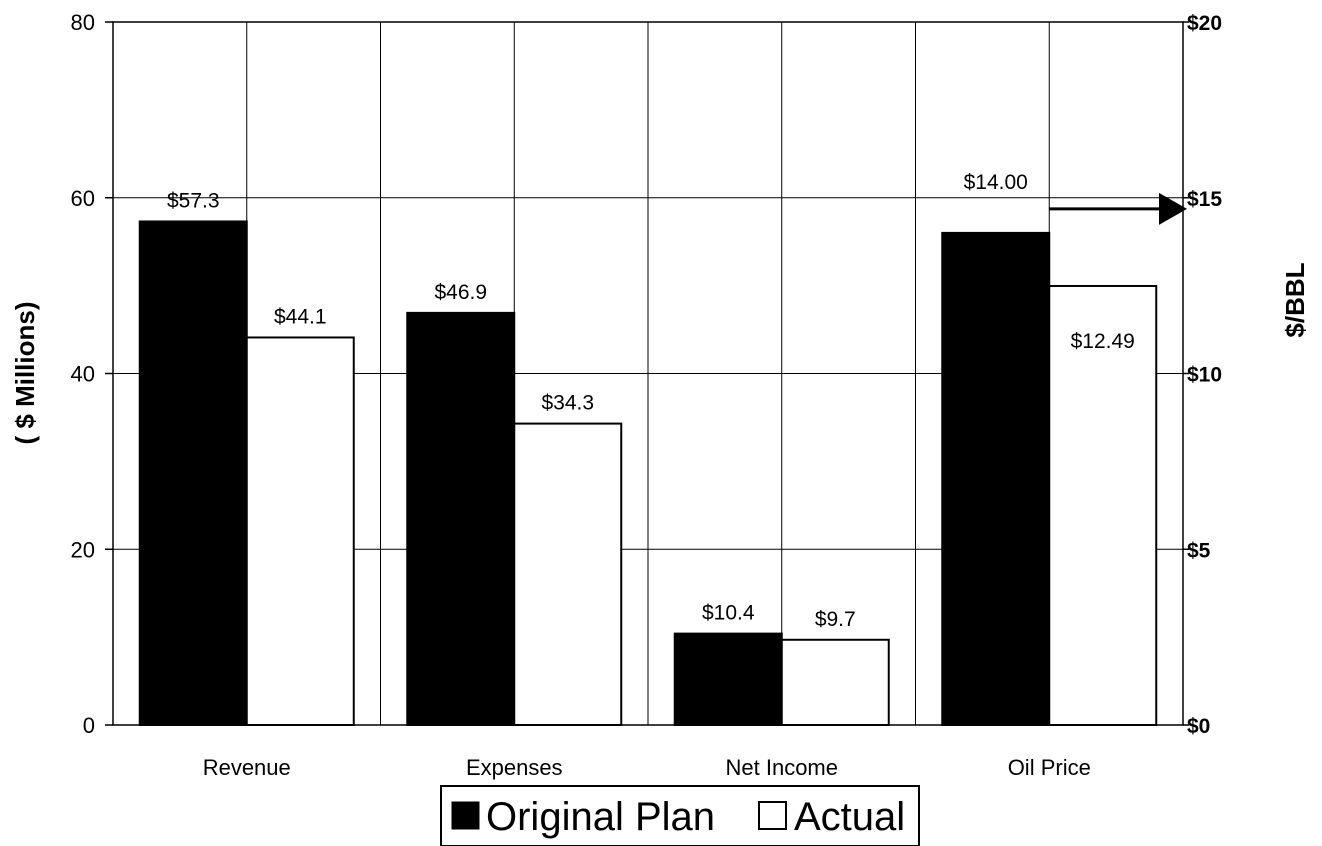 This screenshot has width=1322, height=846. Describe the element at coordinates (600, 817) in the screenshot. I see `legend-label-original-plan: Original Plan` at that location.